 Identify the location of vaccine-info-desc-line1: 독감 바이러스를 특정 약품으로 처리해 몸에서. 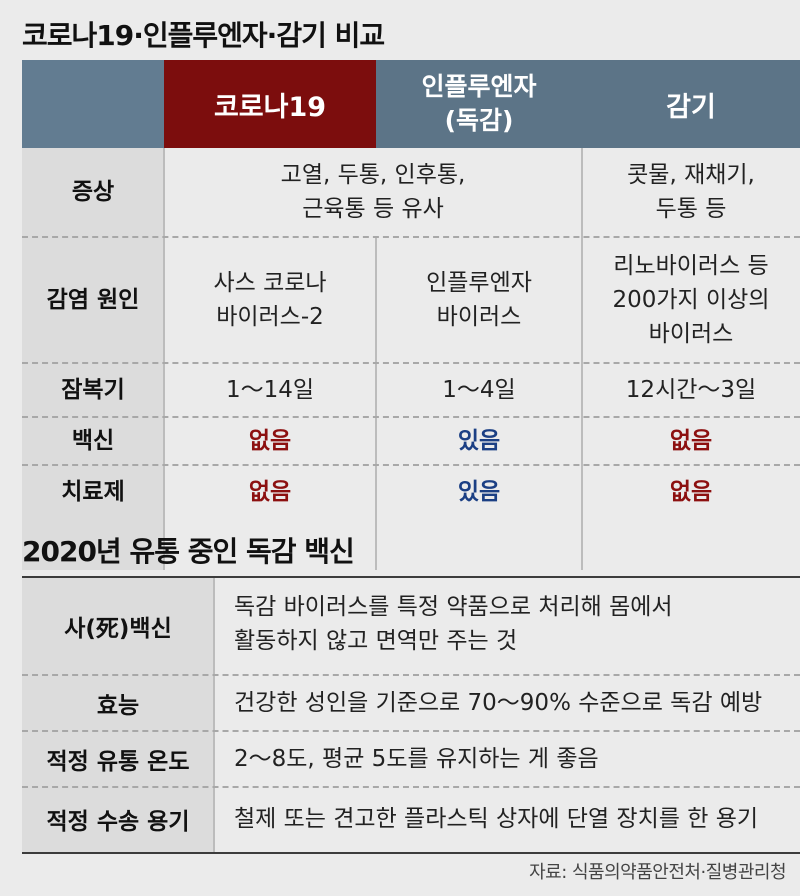
(453, 607).